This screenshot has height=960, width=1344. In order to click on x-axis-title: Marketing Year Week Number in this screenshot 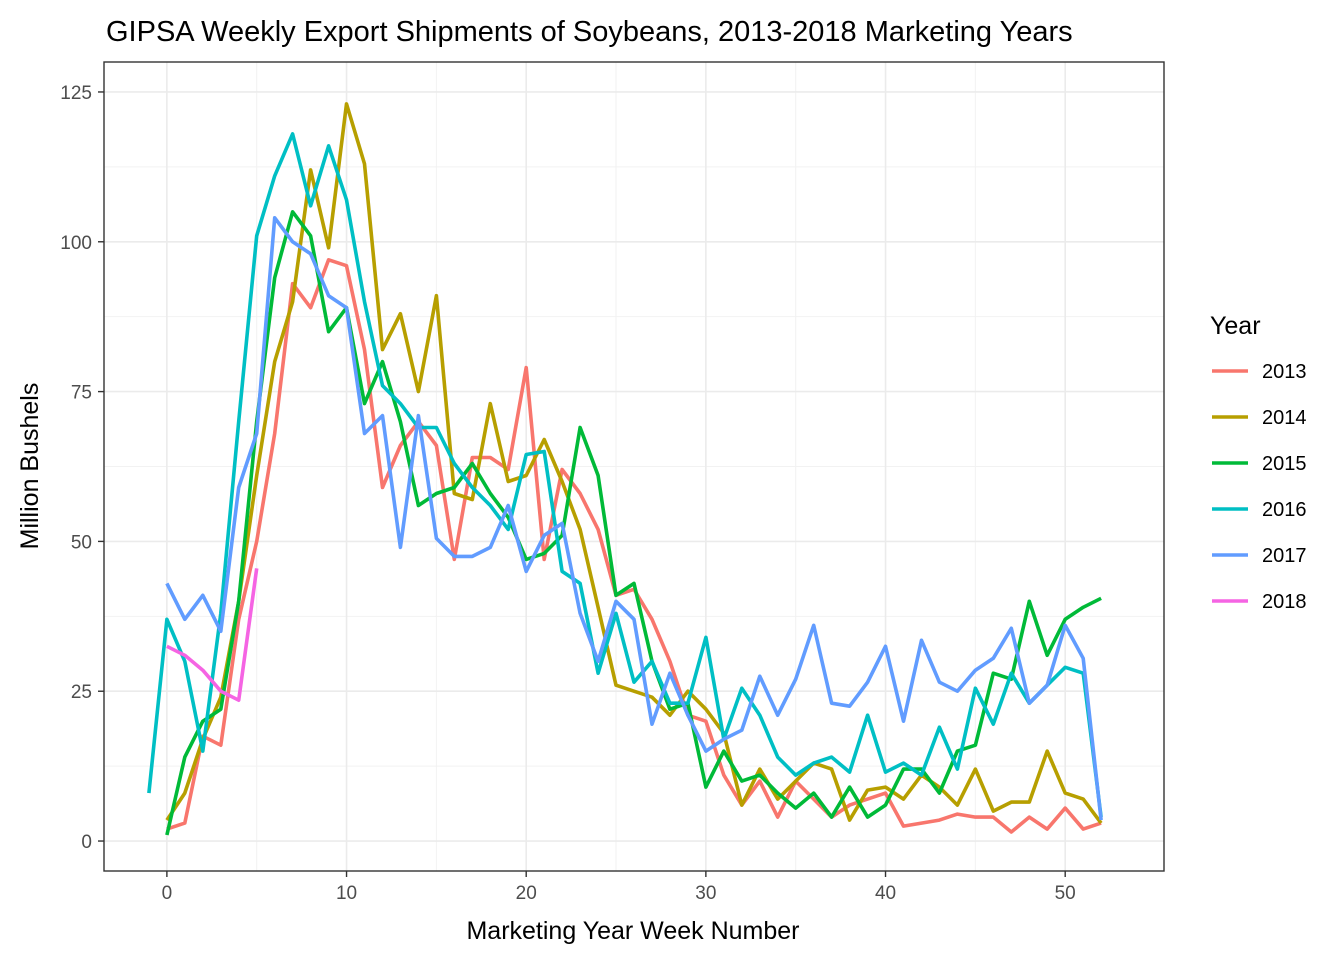, I will do `click(632, 931)`.